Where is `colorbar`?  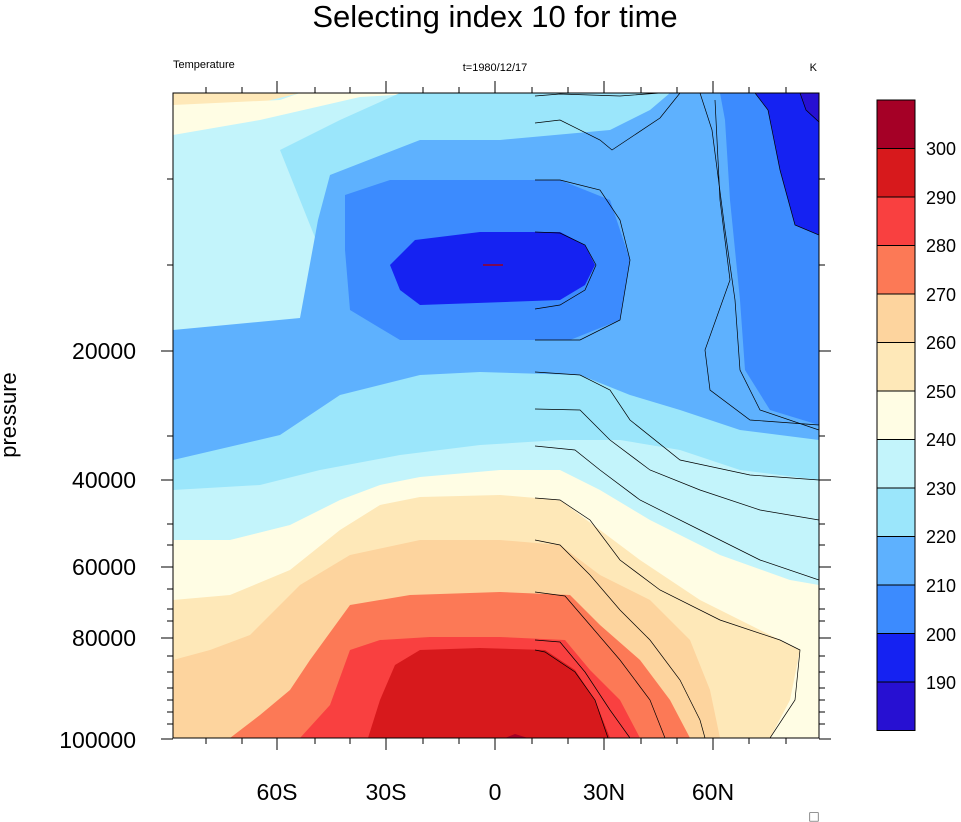 colorbar is located at coordinates (896, 415).